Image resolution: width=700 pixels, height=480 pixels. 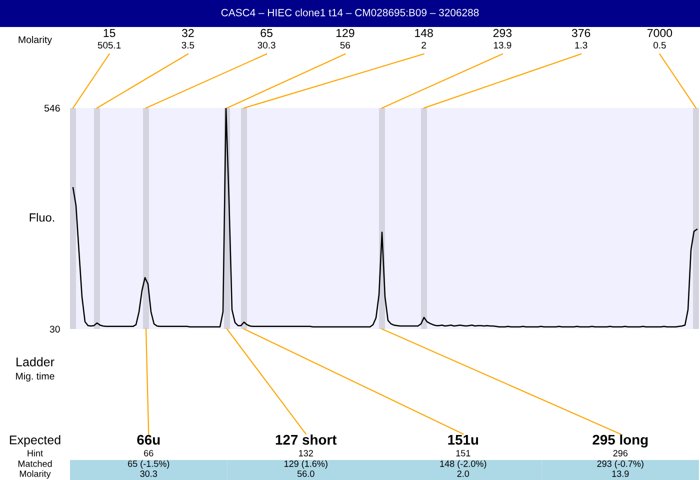 I want to click on text: 293, so click(x=502, y=33).